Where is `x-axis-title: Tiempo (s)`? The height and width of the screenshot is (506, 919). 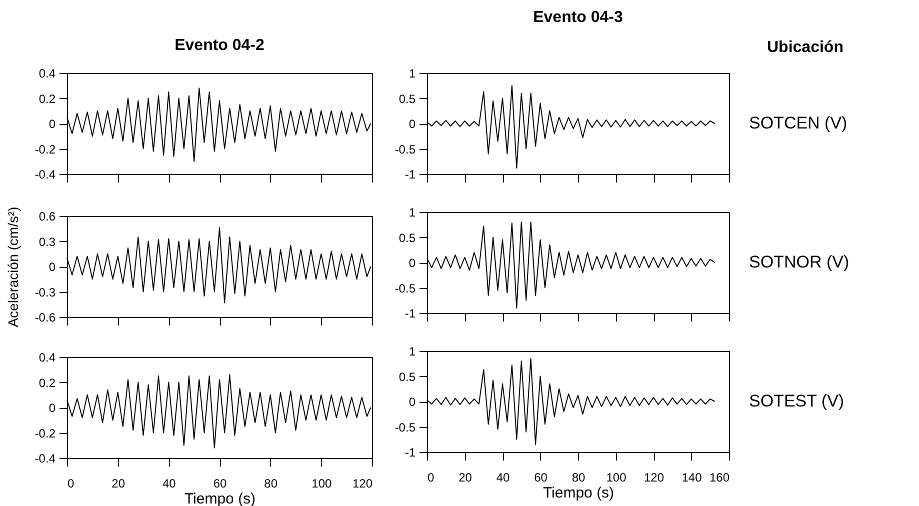
x-axis-title: Tiempo (s) is located at coordinates (578, 493).